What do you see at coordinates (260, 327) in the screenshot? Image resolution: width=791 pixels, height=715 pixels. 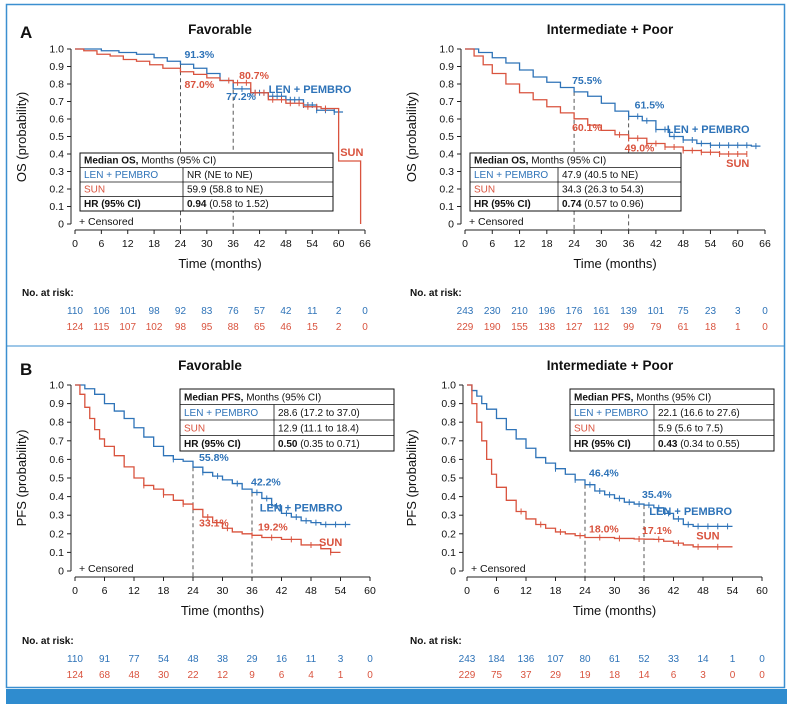 I see `at-risk-sun-count: 65` at bounding box center [260, 327].